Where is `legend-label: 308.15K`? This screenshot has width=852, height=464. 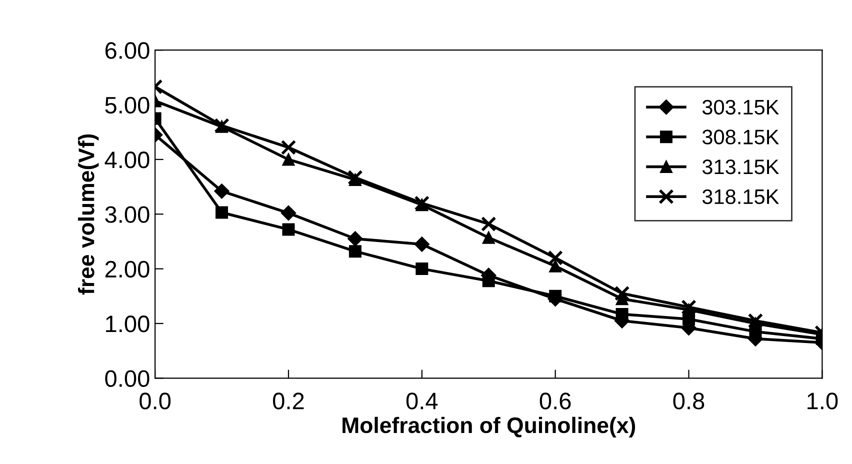
legend-label: 308.15K is located at coordinates (741, 137).